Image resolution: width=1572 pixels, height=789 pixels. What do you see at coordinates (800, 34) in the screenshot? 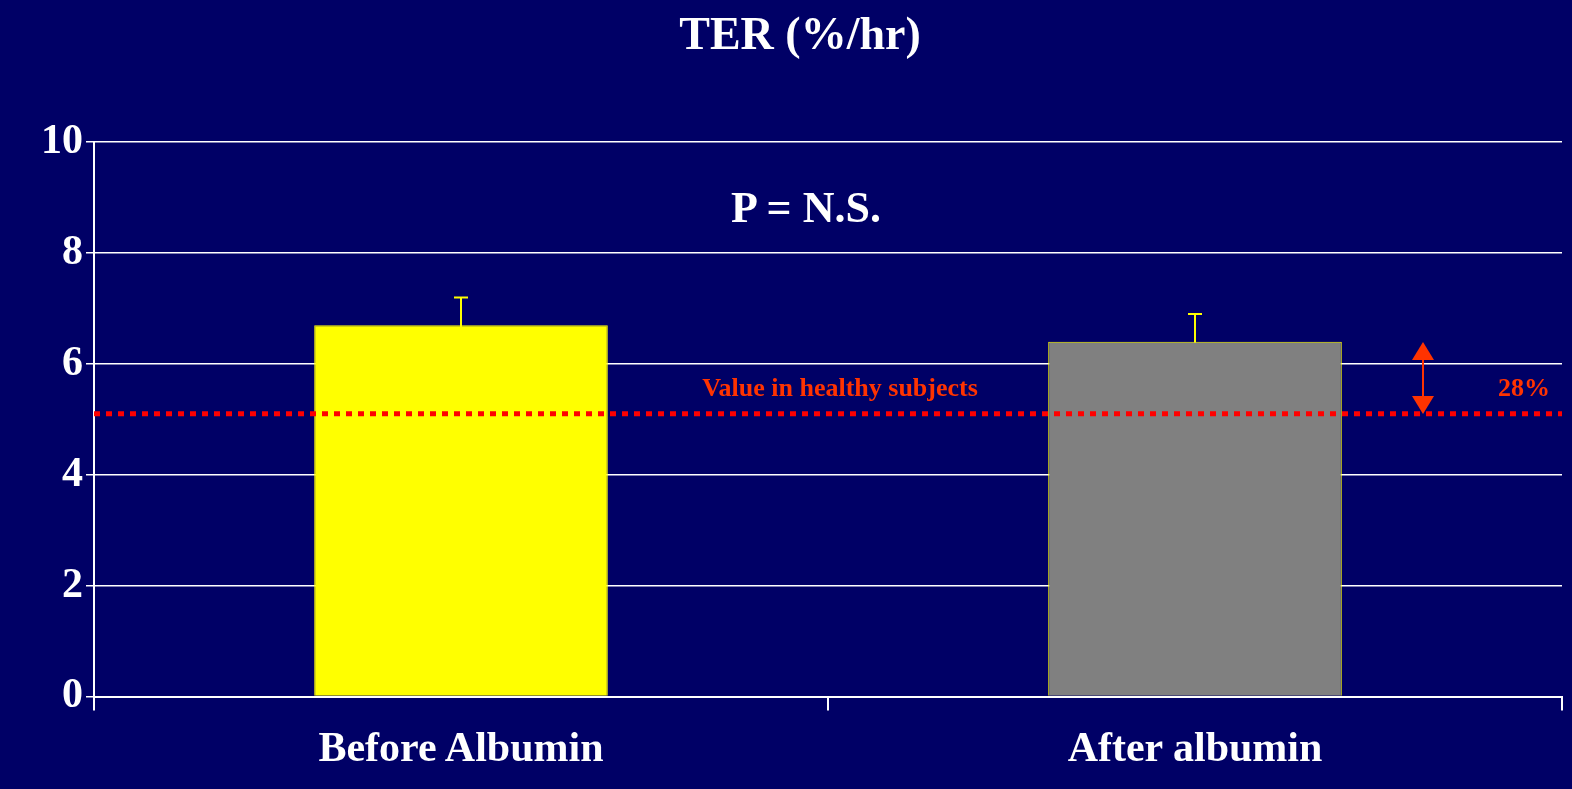
I see `chart-title: TER (%/hr)` at bounding box center [800, 34].